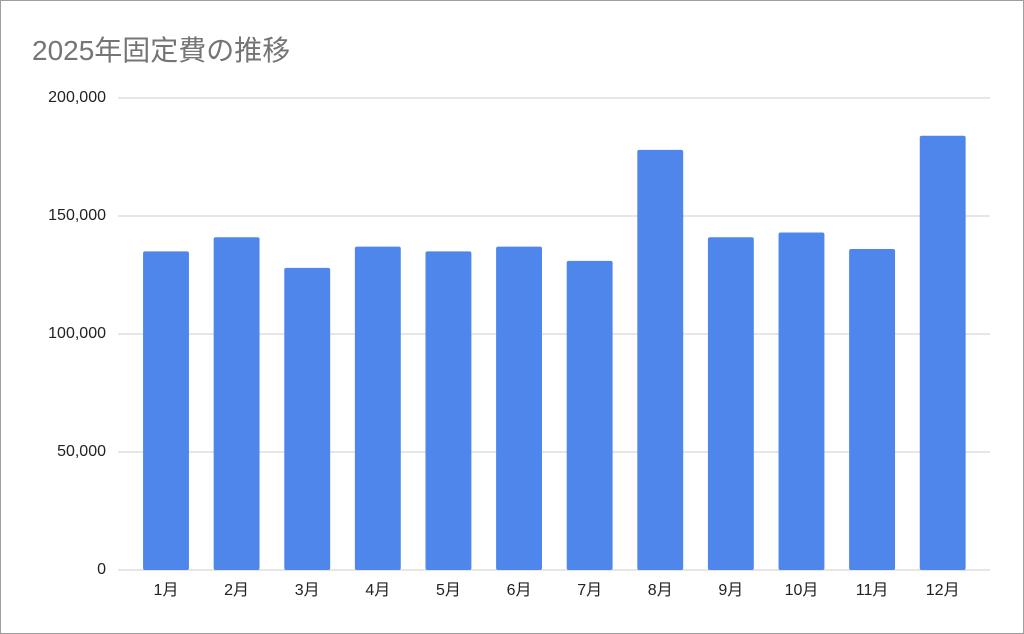 This screenshot has height=634, width=1024. I want to click on x-tick-label: 8月, so click(660, 590).